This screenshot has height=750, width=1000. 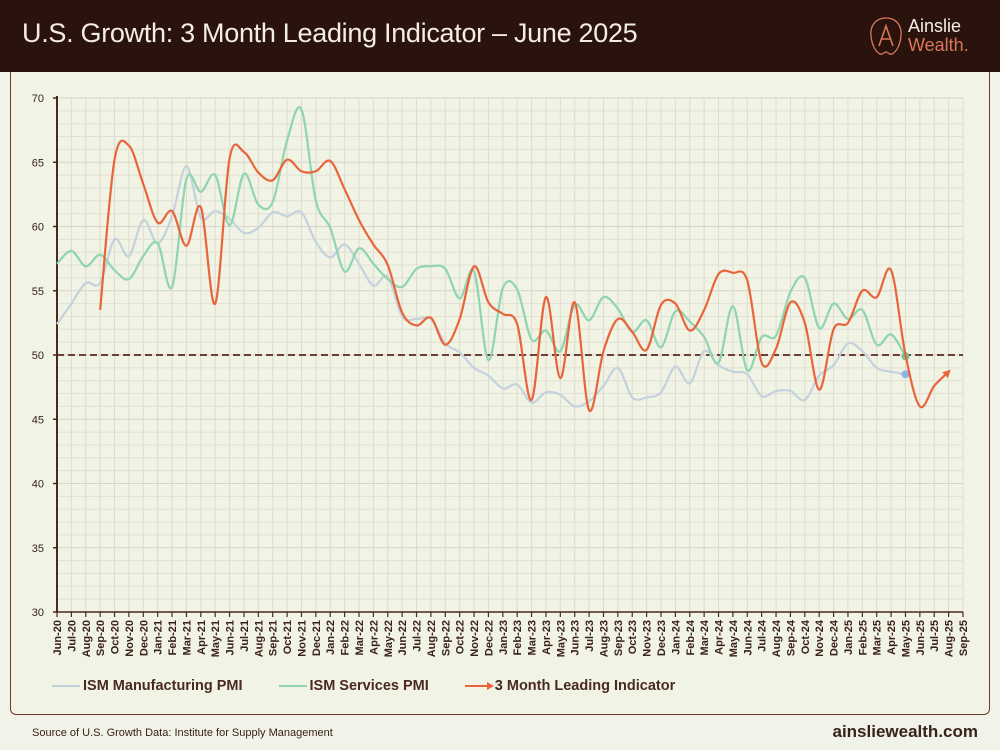 I want to click on x-tick-label: Feb-21, so click(x=173, y=637).